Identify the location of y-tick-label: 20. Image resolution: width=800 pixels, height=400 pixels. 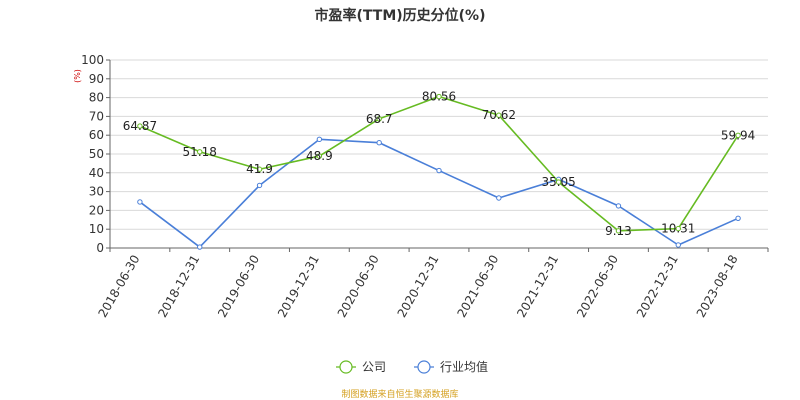
(96, 210).